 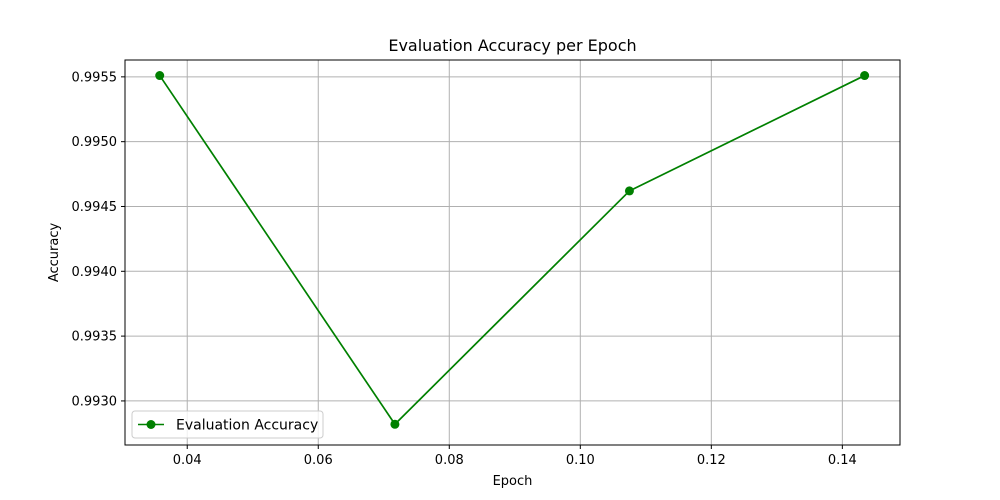 What do you see at coordinates (54, 253) in the screenshot?
I see `y-axis-label: Accuracy` at bounding box center [54, 253].